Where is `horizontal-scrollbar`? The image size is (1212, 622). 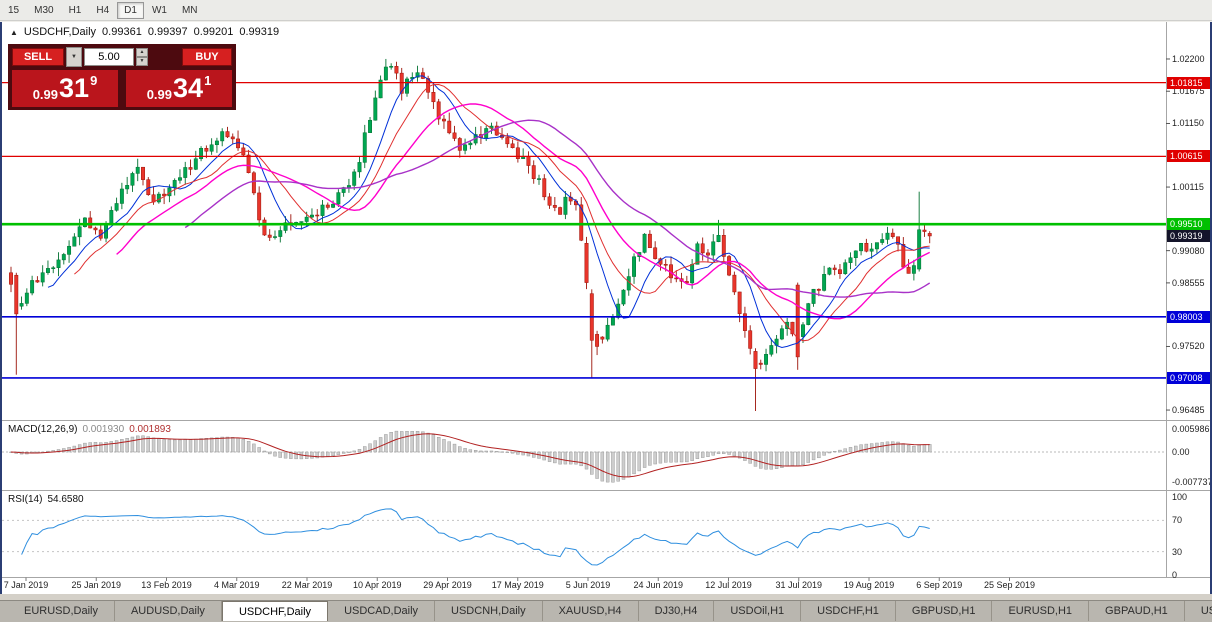 horizontal-scrollbar is located at coordinates (606, 597).